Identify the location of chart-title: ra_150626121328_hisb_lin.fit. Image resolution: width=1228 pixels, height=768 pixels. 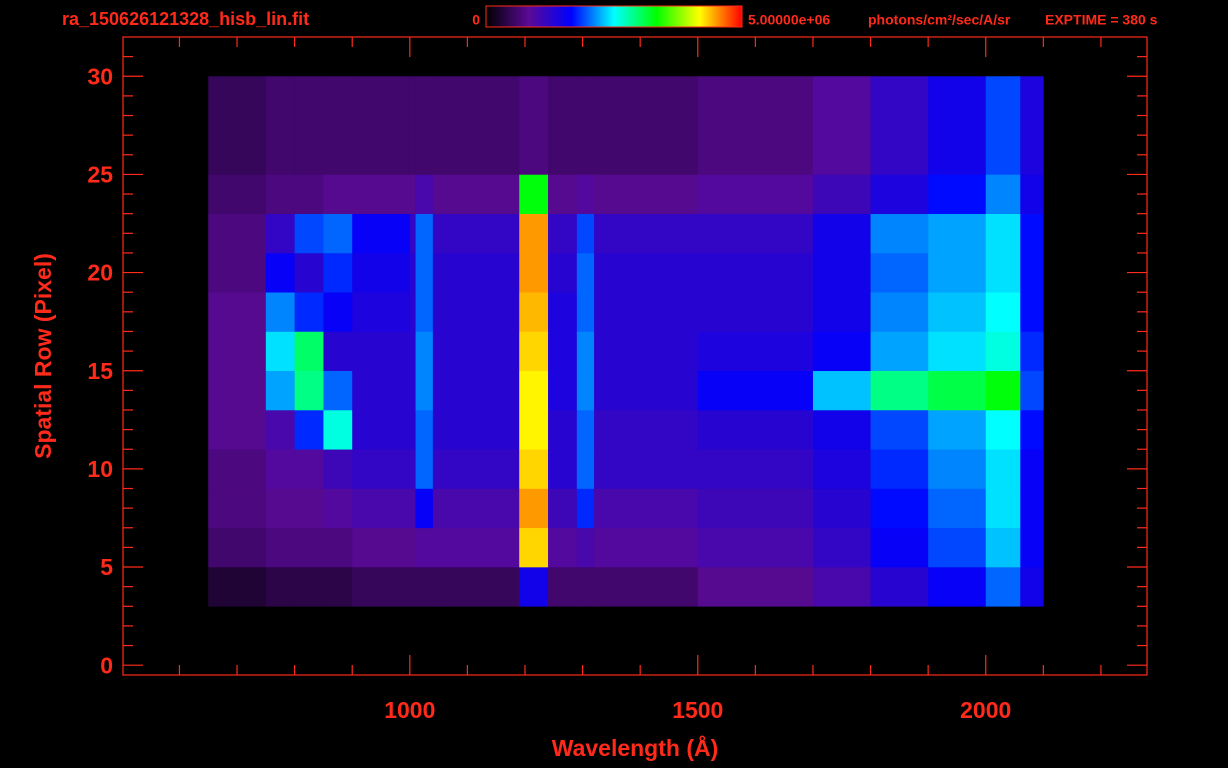
(185, 19).